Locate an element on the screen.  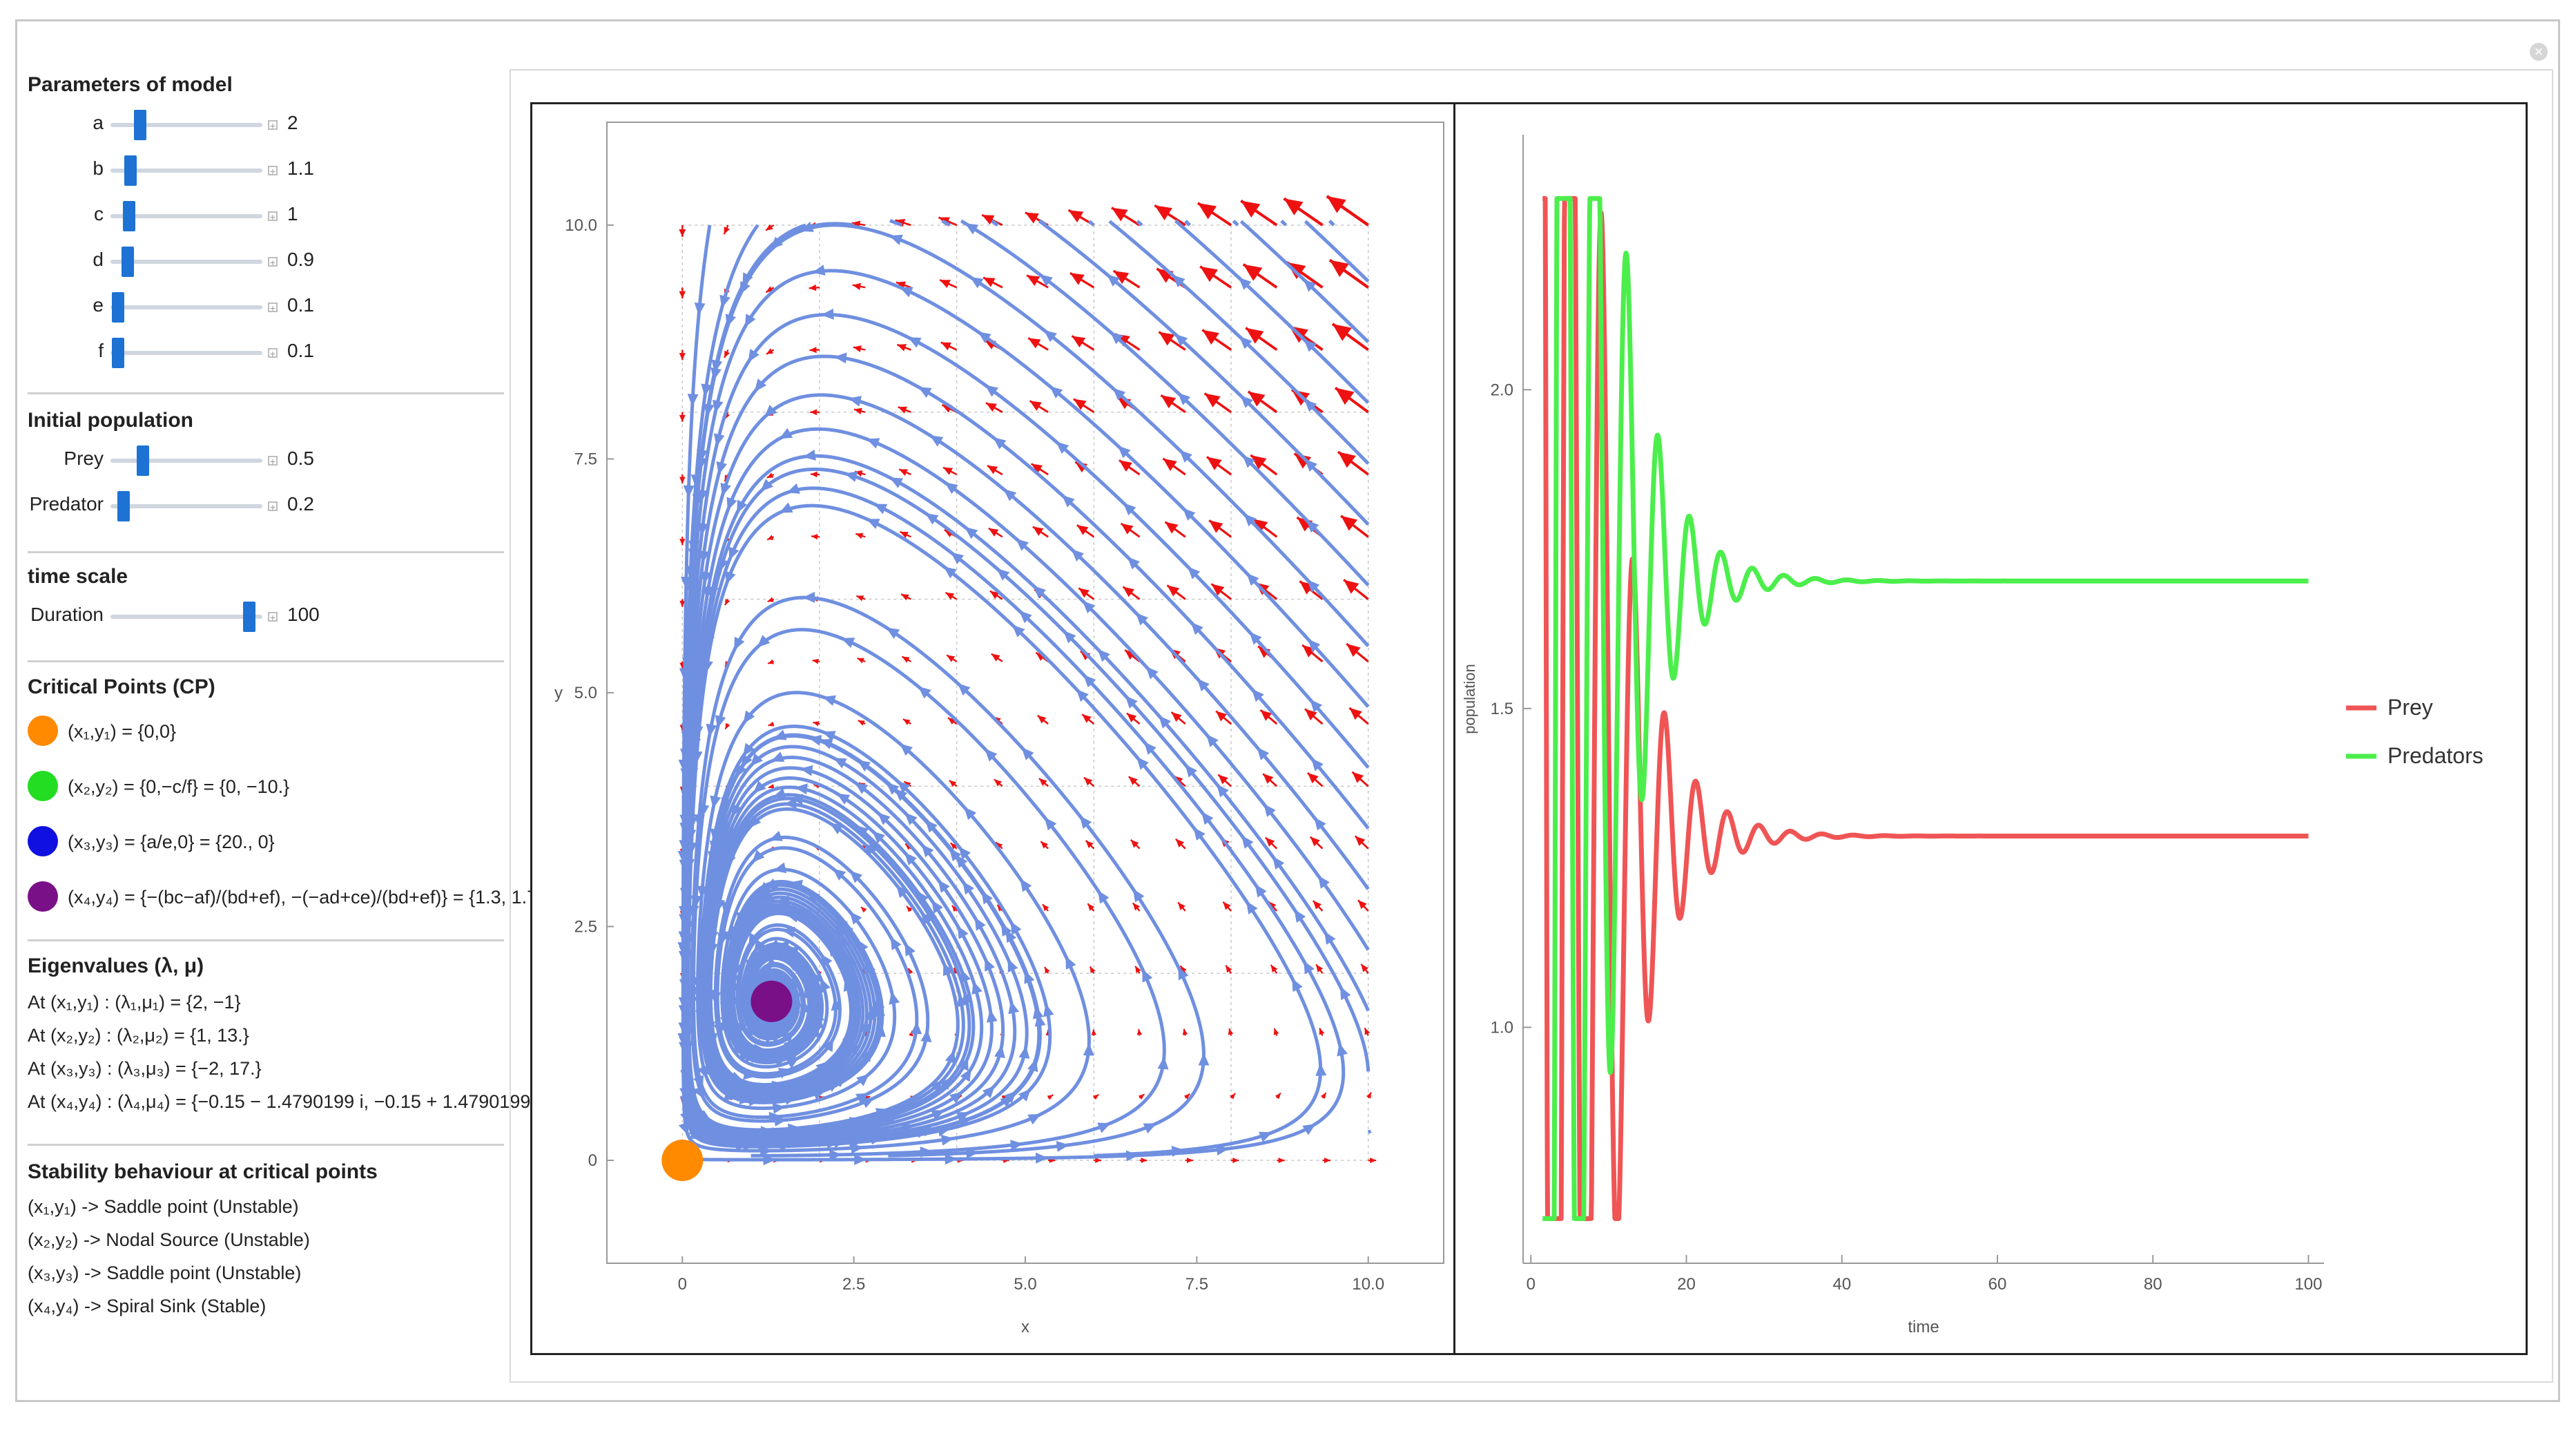
plot-divider is located at coordinates (1454, 728).